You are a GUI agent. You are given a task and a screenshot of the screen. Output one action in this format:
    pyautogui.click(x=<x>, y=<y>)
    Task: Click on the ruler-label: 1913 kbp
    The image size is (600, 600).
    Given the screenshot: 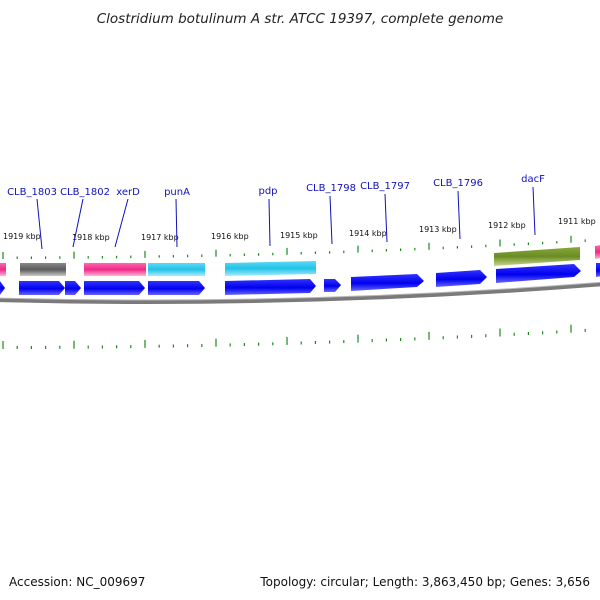 What is the action you would take?
    pyautogui.click(x=438, y=229)
    